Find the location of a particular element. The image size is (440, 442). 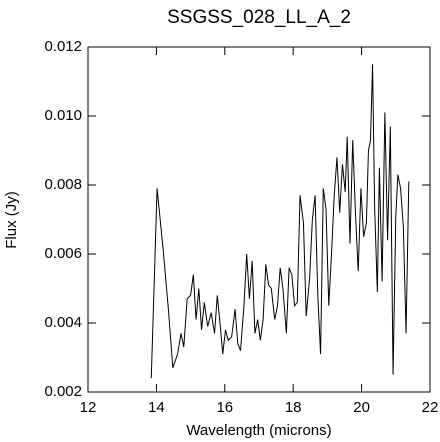

y-tick-label: 0.002 is located at coordinates (63, 391).